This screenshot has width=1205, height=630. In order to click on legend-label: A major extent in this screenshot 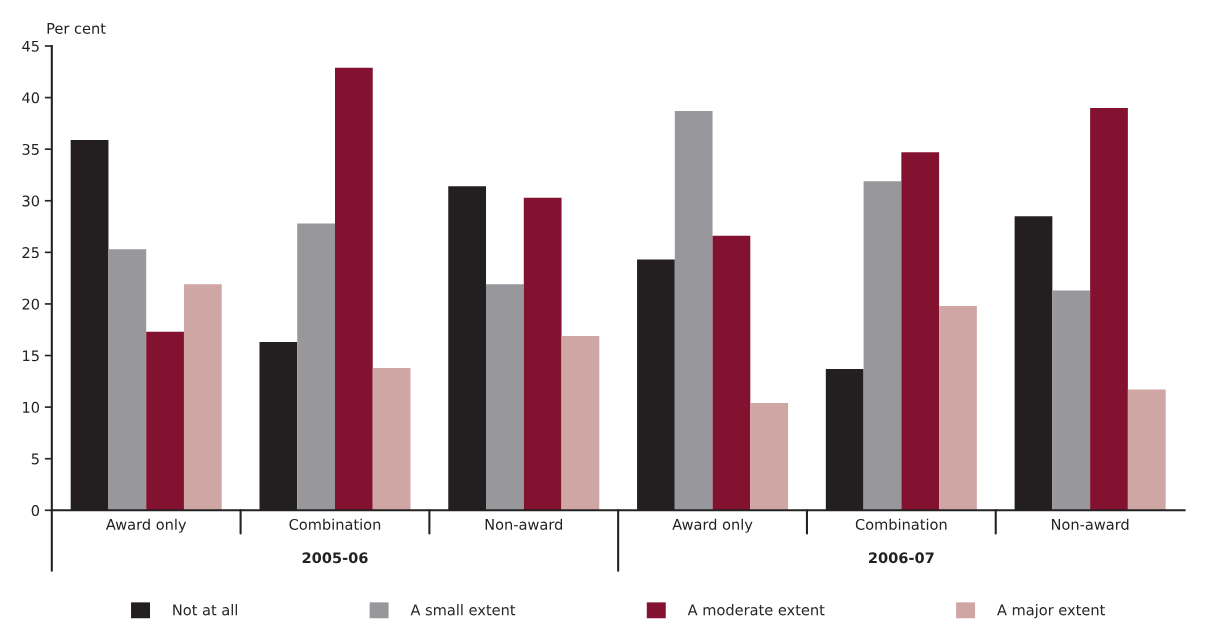, I will do `click(1051, 611)`.